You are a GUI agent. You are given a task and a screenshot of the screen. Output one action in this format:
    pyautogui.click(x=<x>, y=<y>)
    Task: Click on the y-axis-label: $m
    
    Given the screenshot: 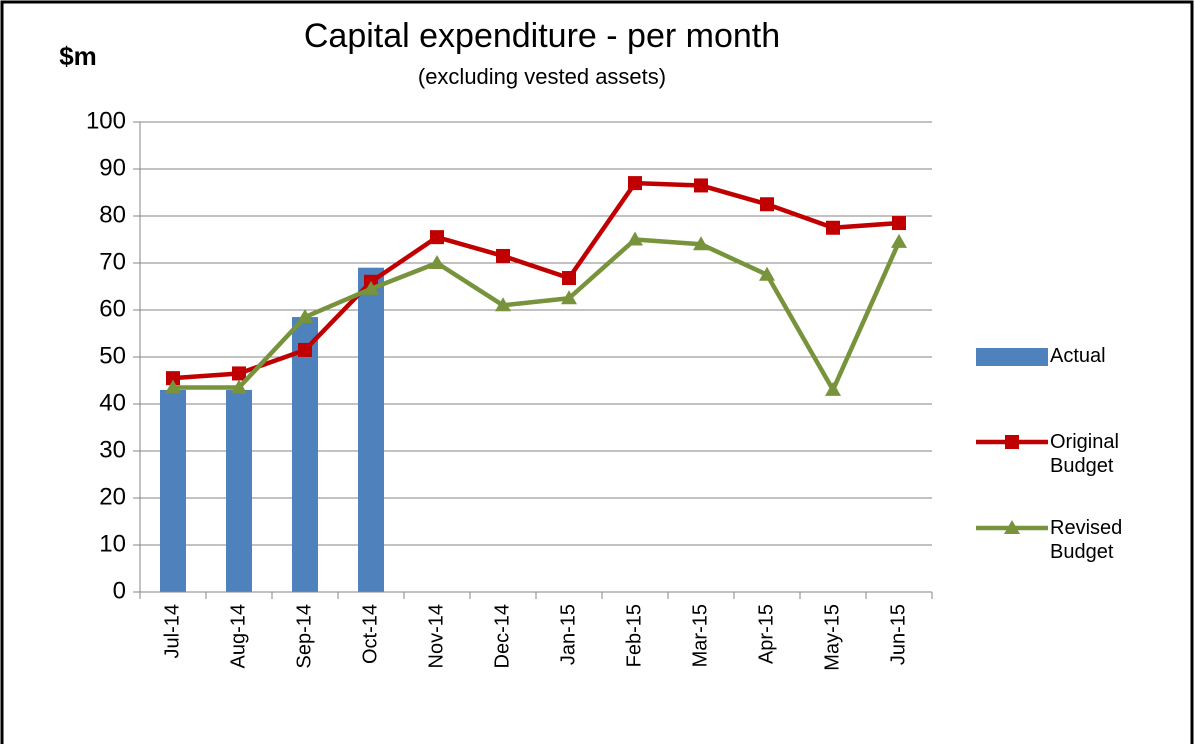 What is the action you would take?
    pyautogui.click(x=78, y=56)
    